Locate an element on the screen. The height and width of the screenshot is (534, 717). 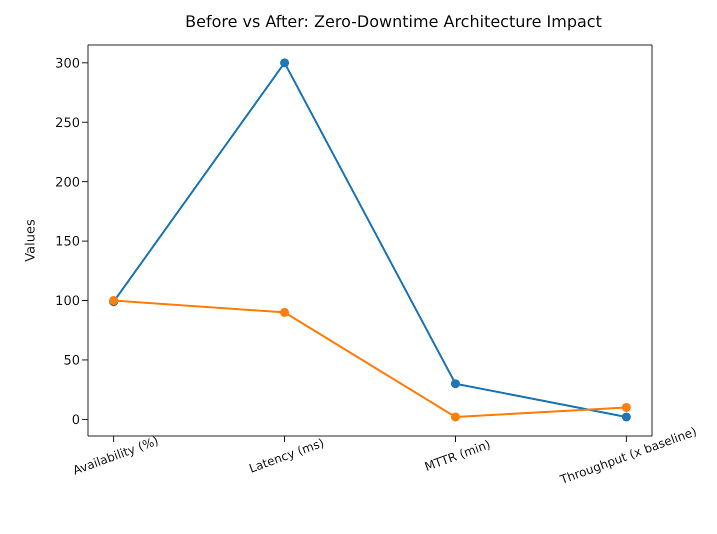
y-tick-label: 100 is located at coordinates (67, 302).